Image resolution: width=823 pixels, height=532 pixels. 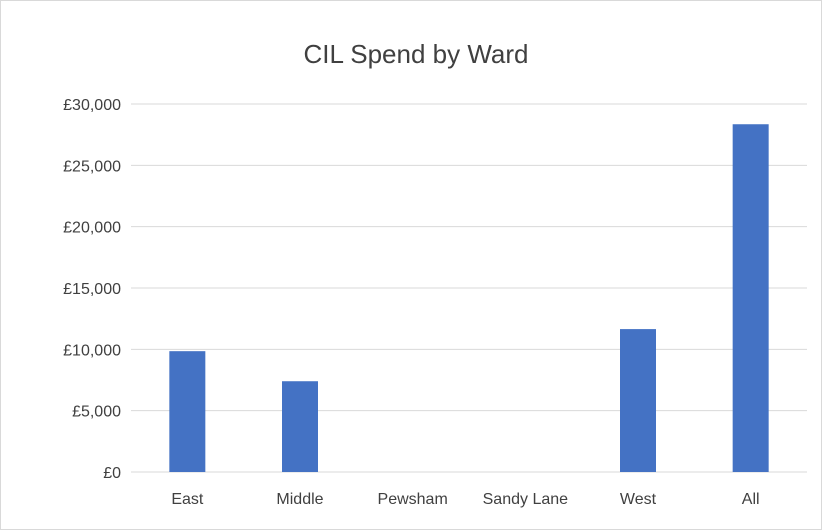 What do you see at coordinates (92, 105) in the screenshot?
I see `y-tick-label: £30,000` at bounding box center [92, 105].